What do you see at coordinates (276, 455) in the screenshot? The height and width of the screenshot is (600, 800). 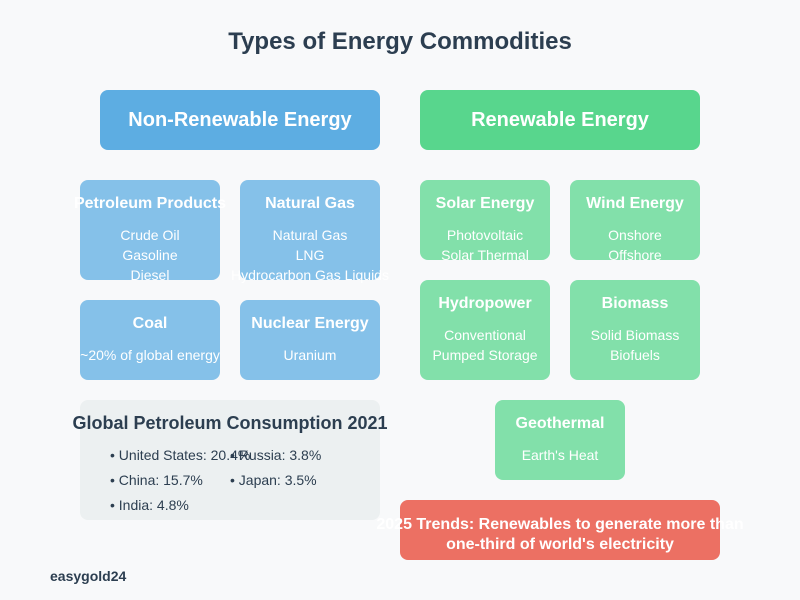 I see `stat-item: • Russia: 3.8%` at bounding box center [276, 455].